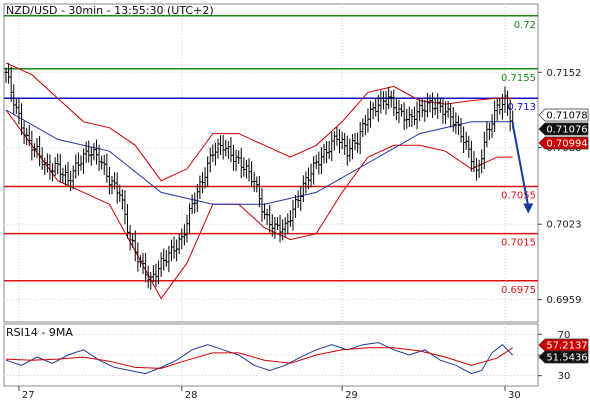 Image resolution: width=590 pixels, height=400 pixels. I want to click on rsi-tag-label: 51.5436, so click(566, 358).